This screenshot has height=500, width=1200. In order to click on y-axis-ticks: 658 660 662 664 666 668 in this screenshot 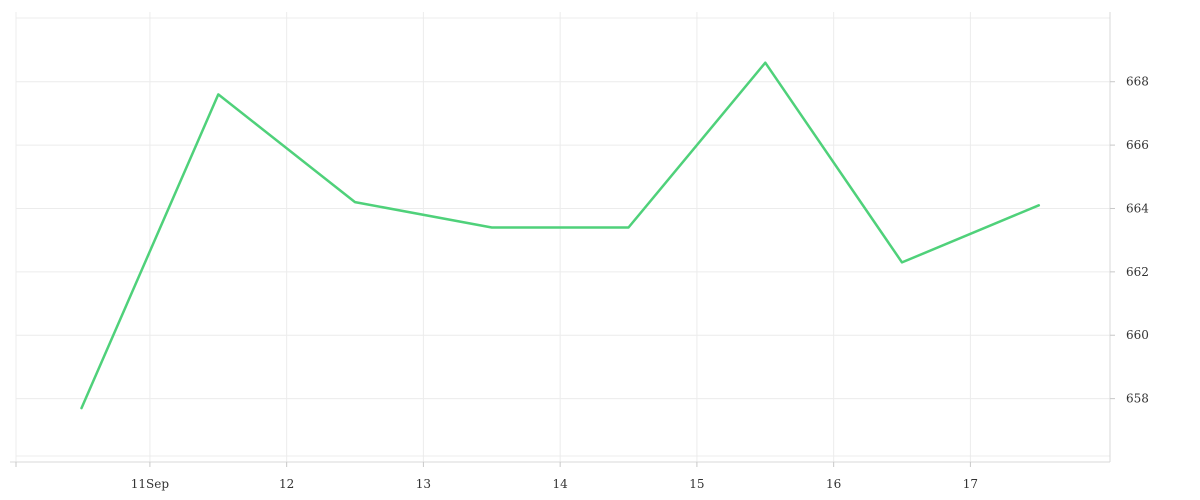, I will do `click(1129, 240)`.